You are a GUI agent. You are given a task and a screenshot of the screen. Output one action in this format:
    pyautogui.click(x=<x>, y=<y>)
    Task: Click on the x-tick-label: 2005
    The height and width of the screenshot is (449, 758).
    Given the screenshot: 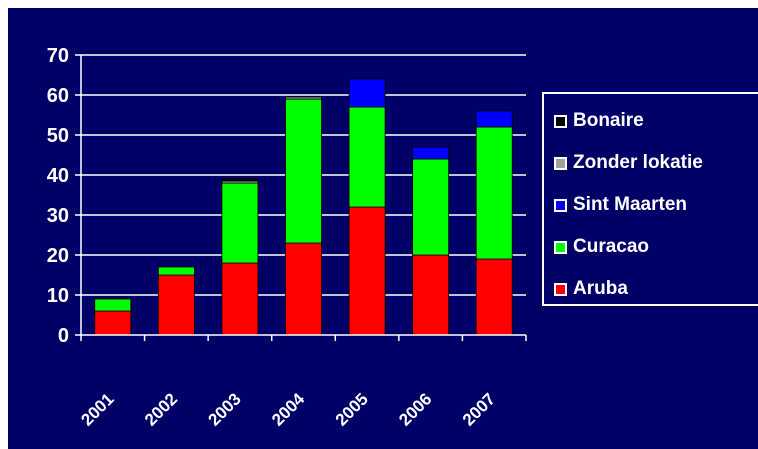 What is the action you would take?
    pyautogui.click(x=352, y=409)
    